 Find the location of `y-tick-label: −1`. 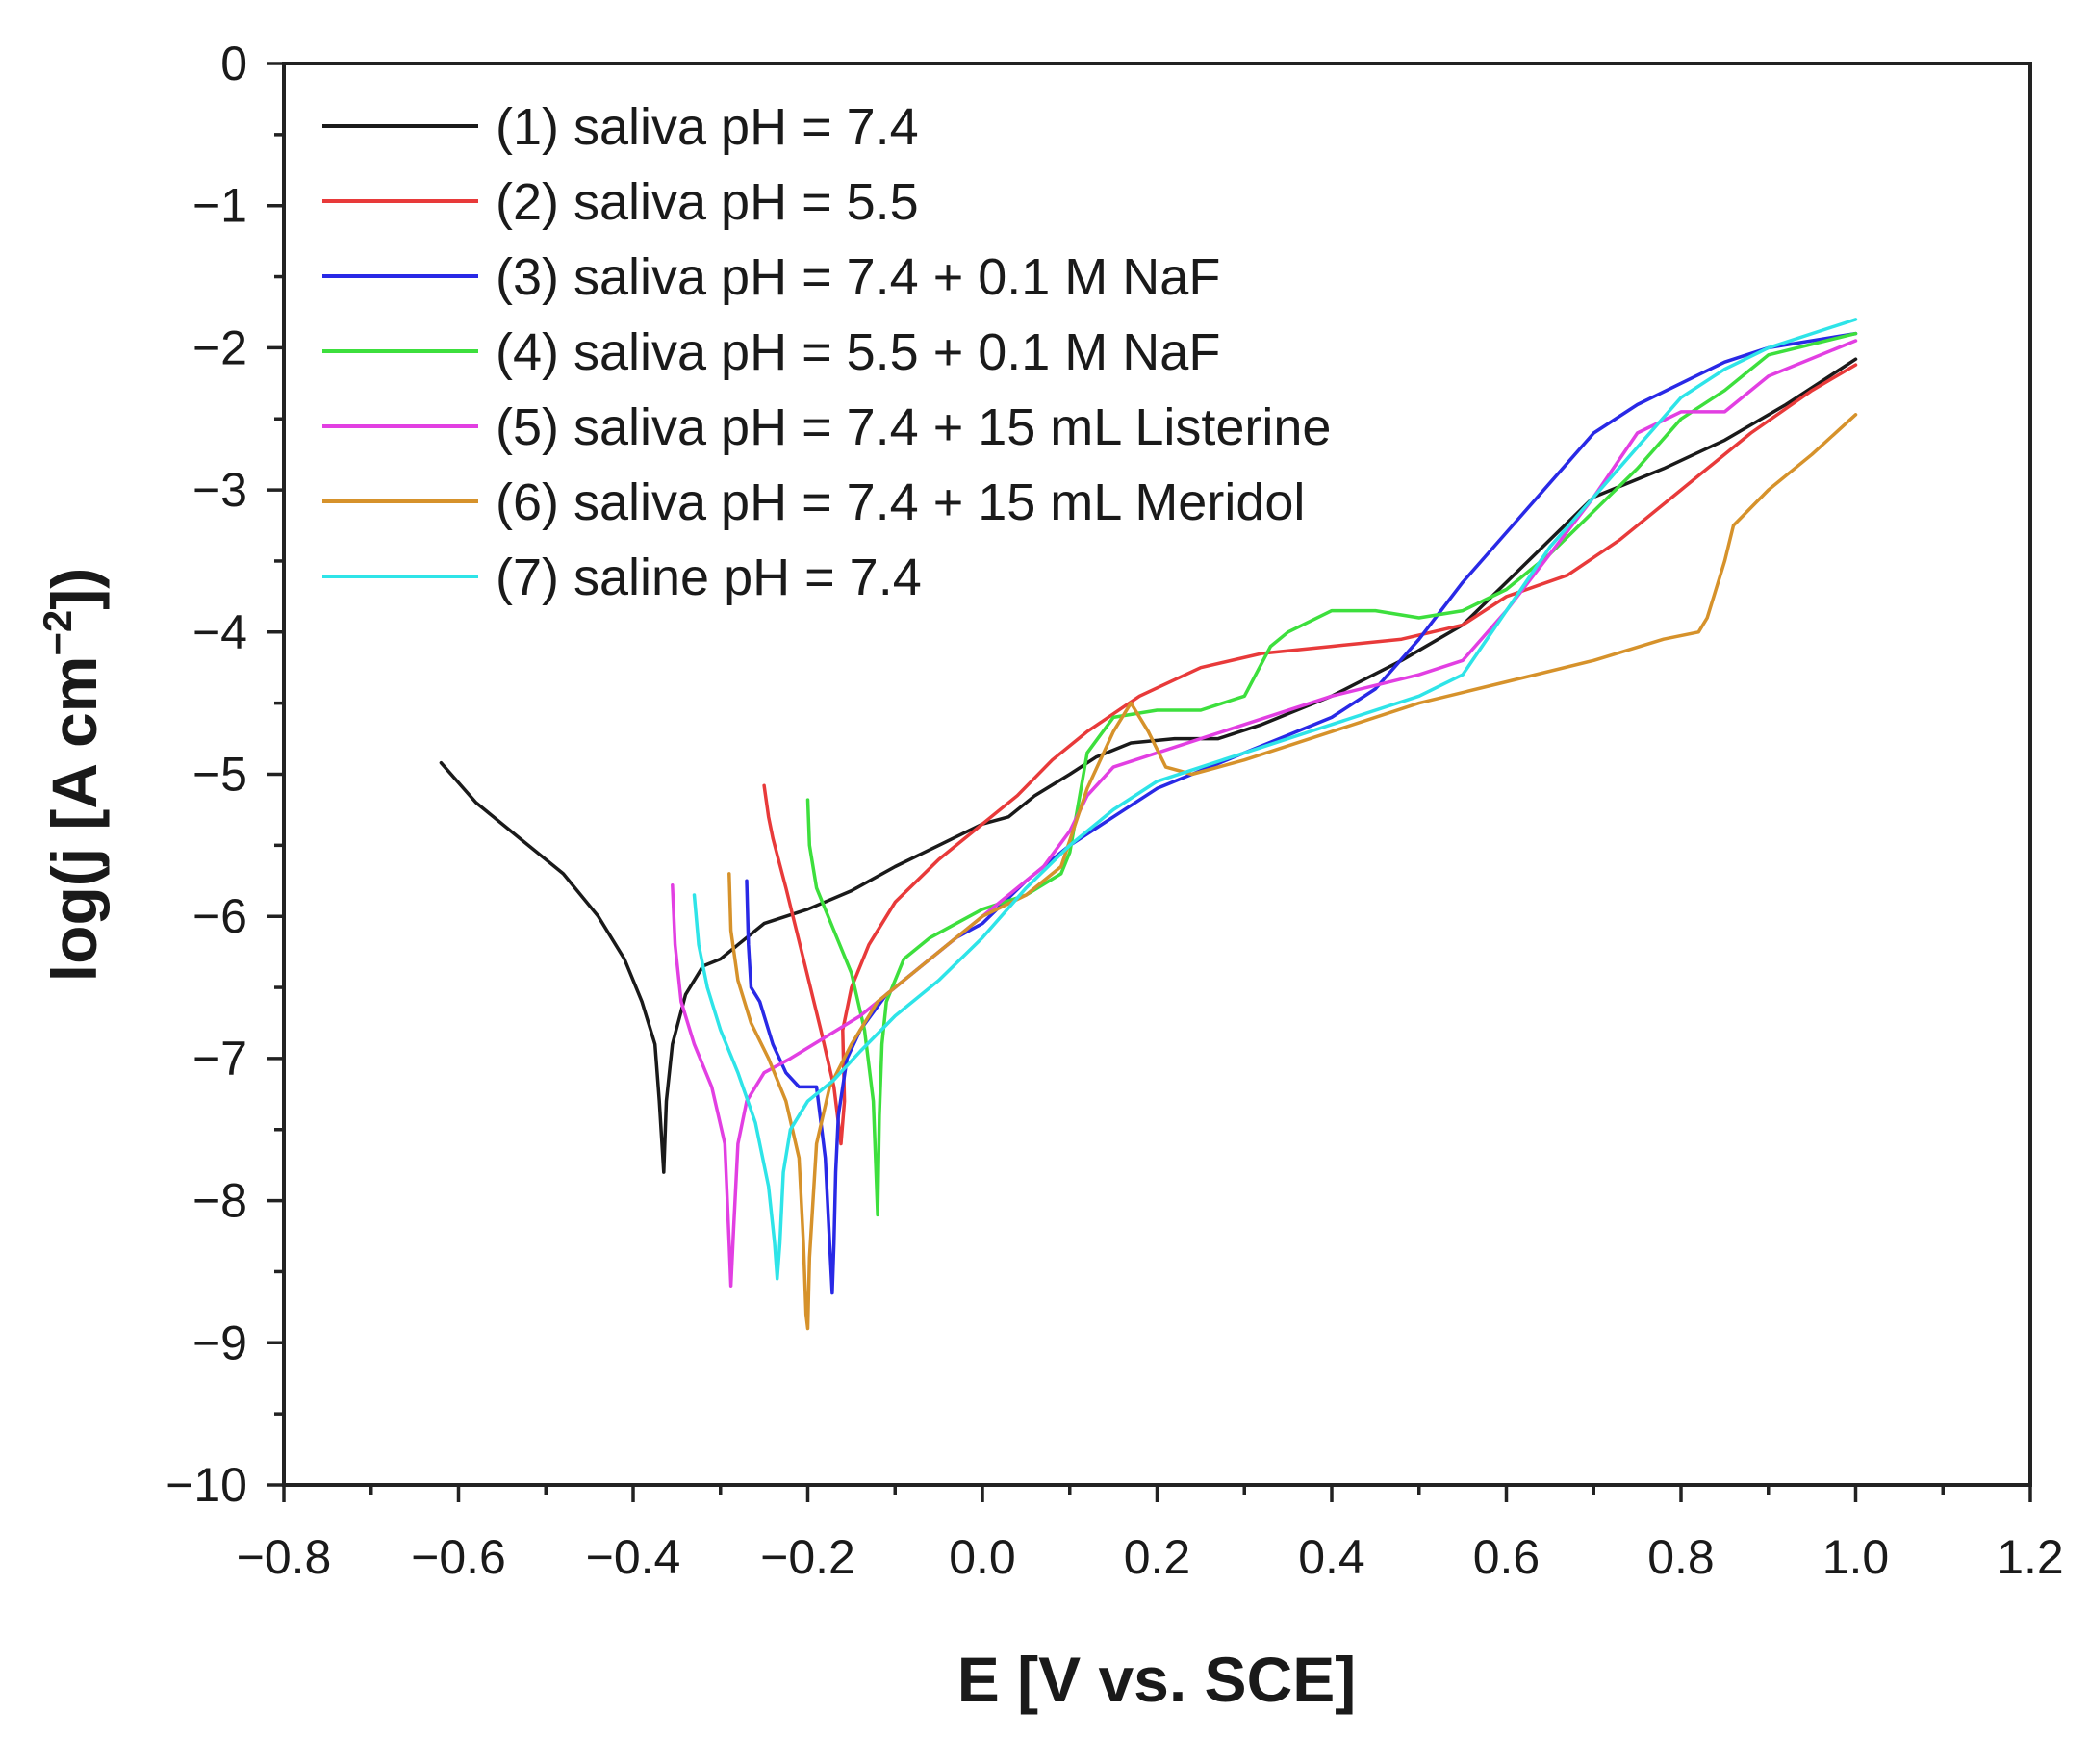

y-tick-label: −1 is located at coordinates (220, 206).